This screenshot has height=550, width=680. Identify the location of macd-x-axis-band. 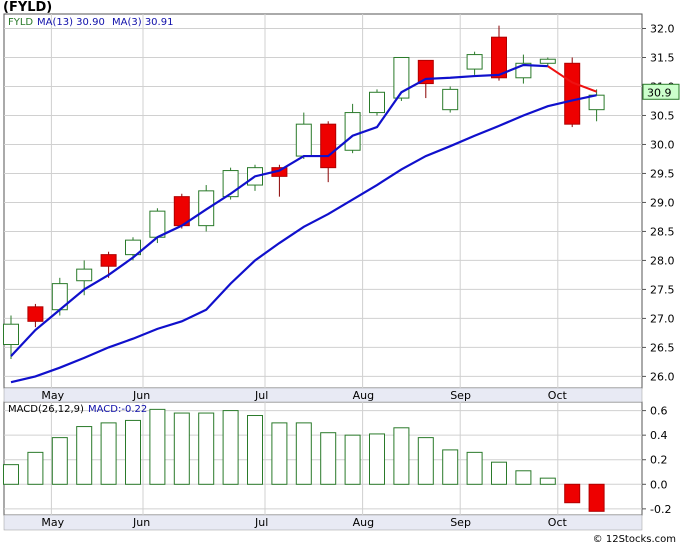
(323, 522).